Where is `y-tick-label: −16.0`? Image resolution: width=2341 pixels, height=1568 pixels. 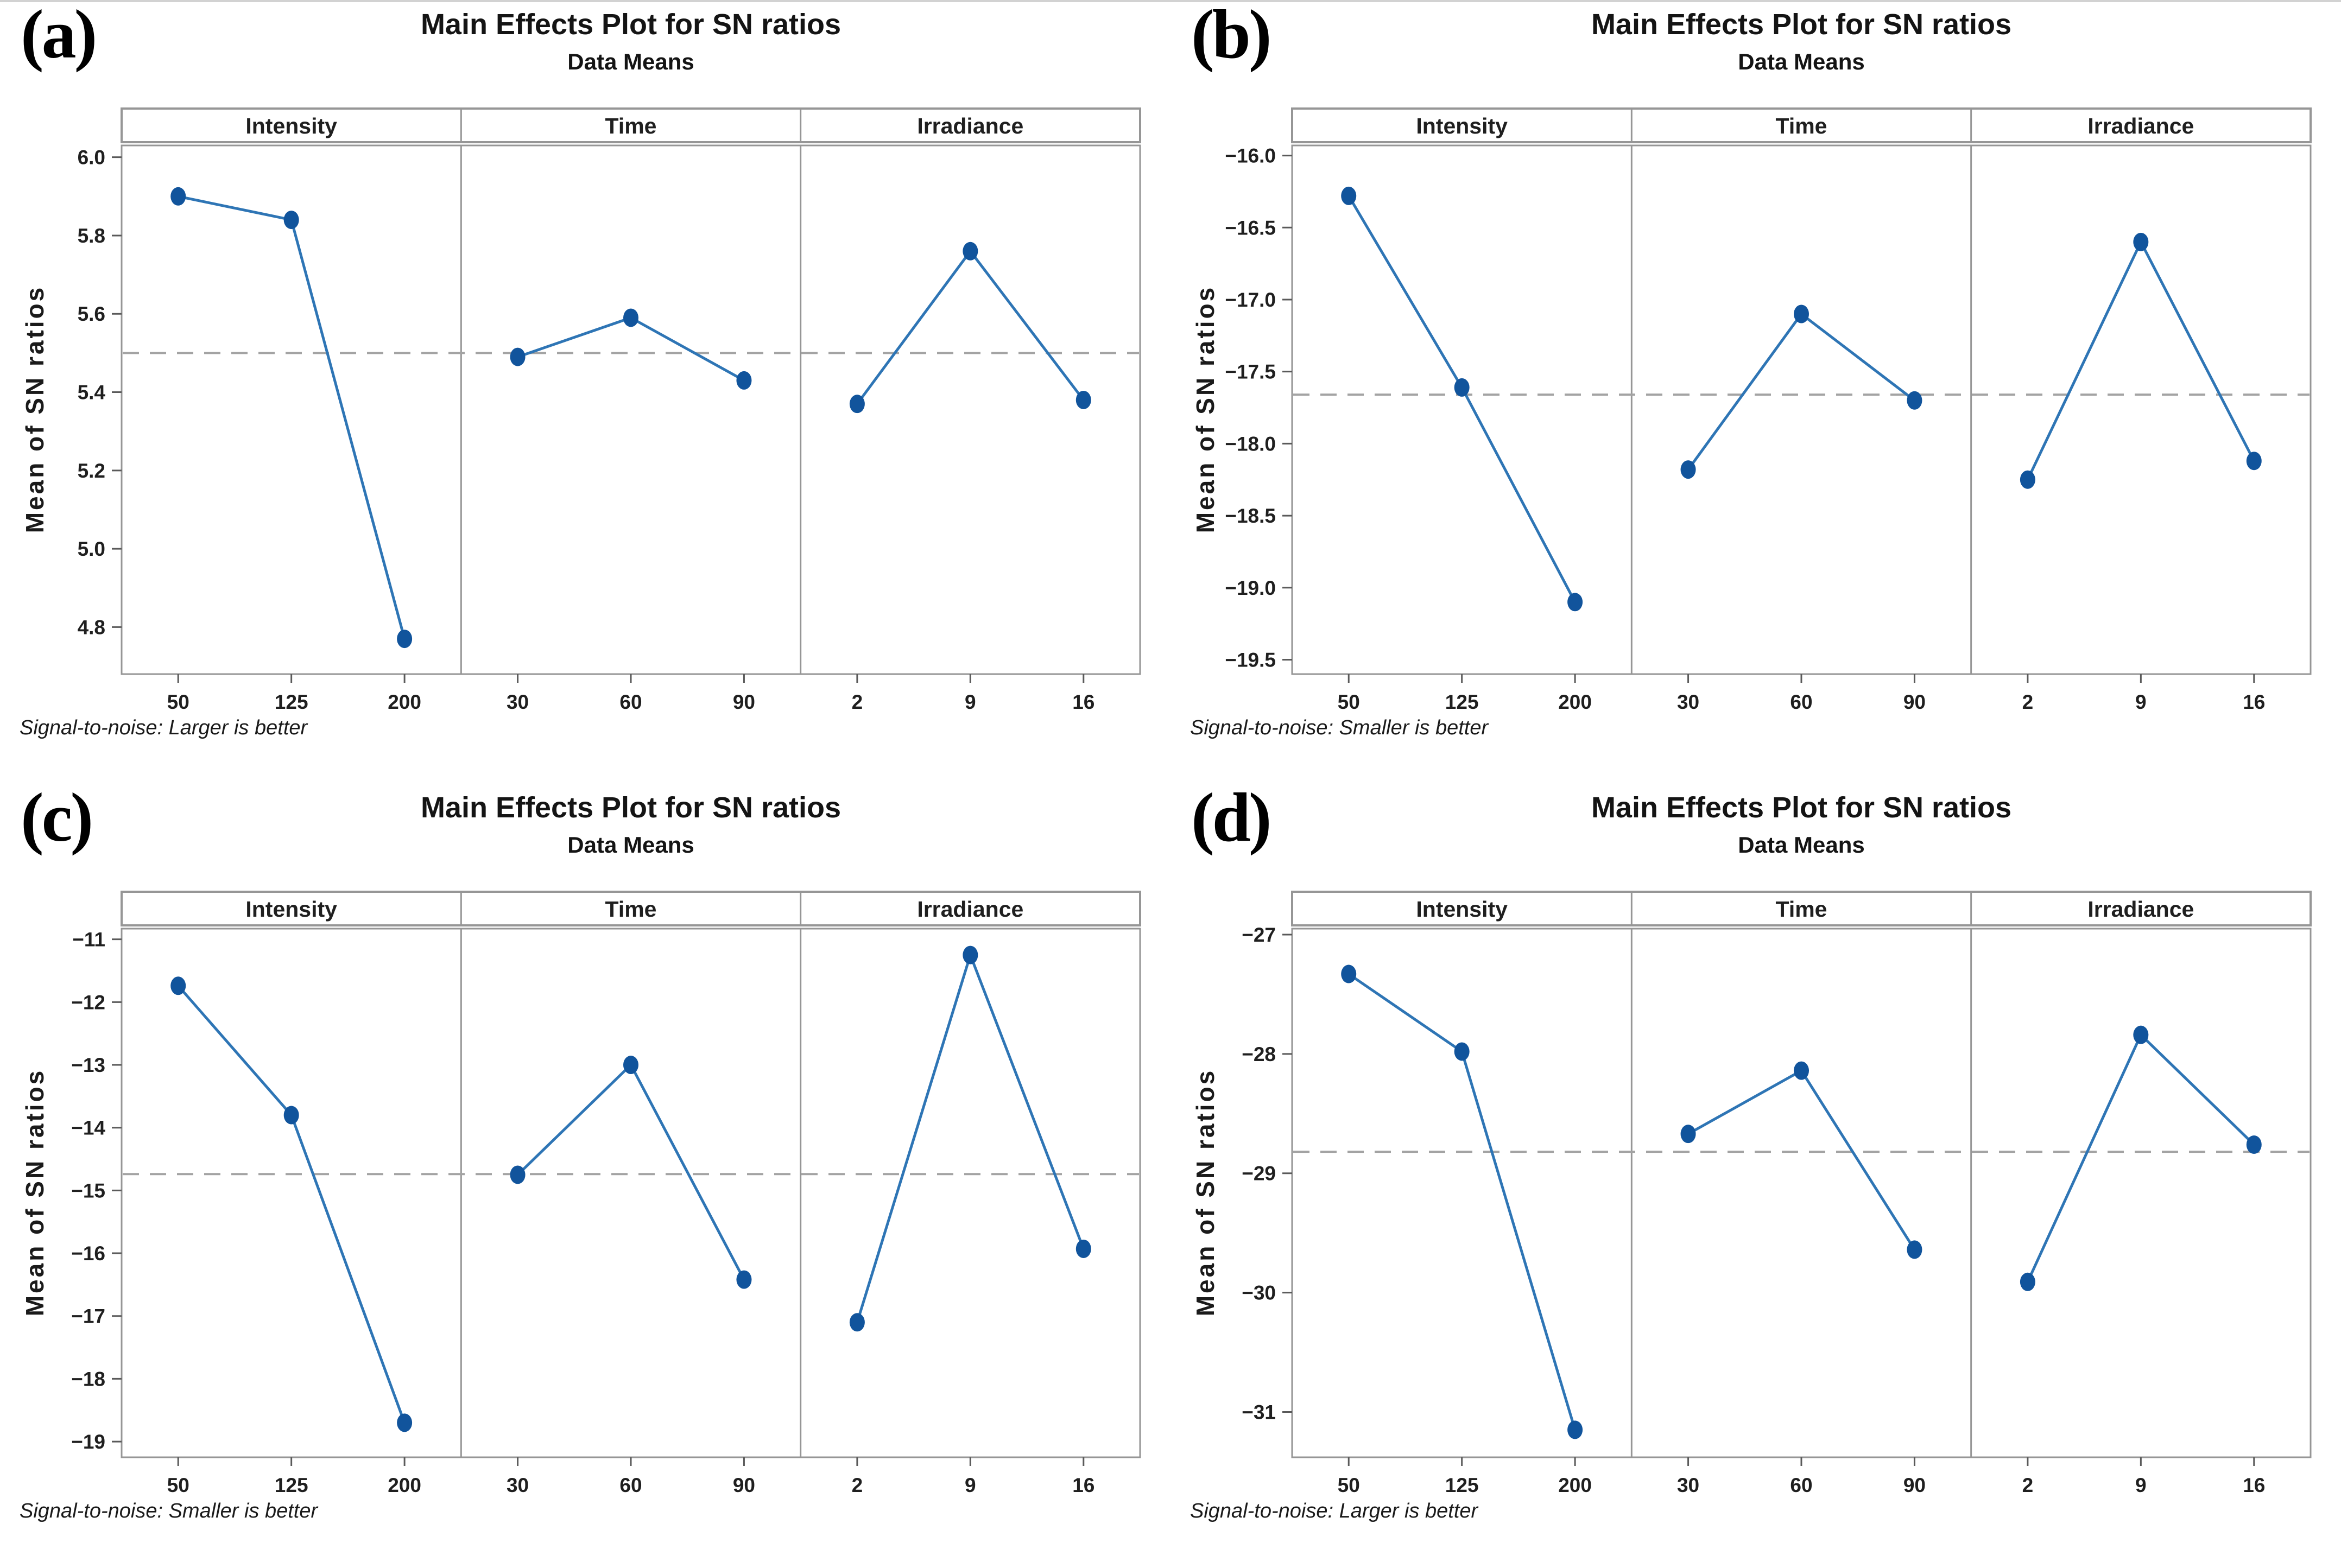
y-tick-label: −16.0 is located at coordinates (1250, 156).